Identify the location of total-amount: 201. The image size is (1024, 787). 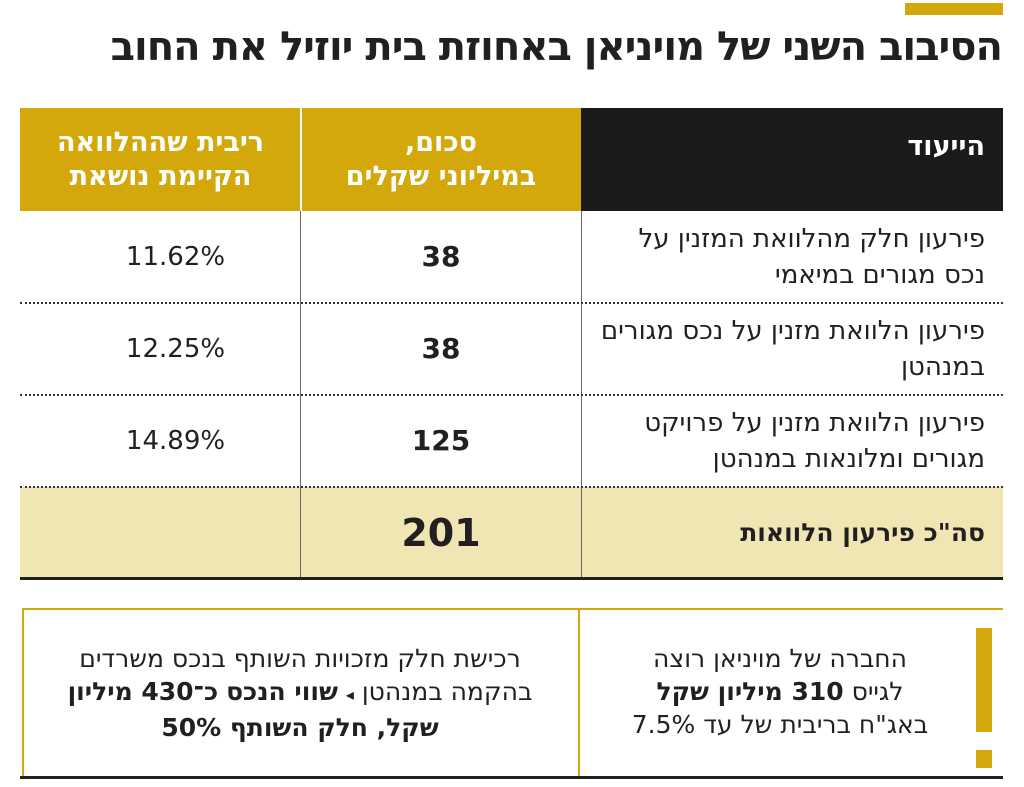
(441, 533).